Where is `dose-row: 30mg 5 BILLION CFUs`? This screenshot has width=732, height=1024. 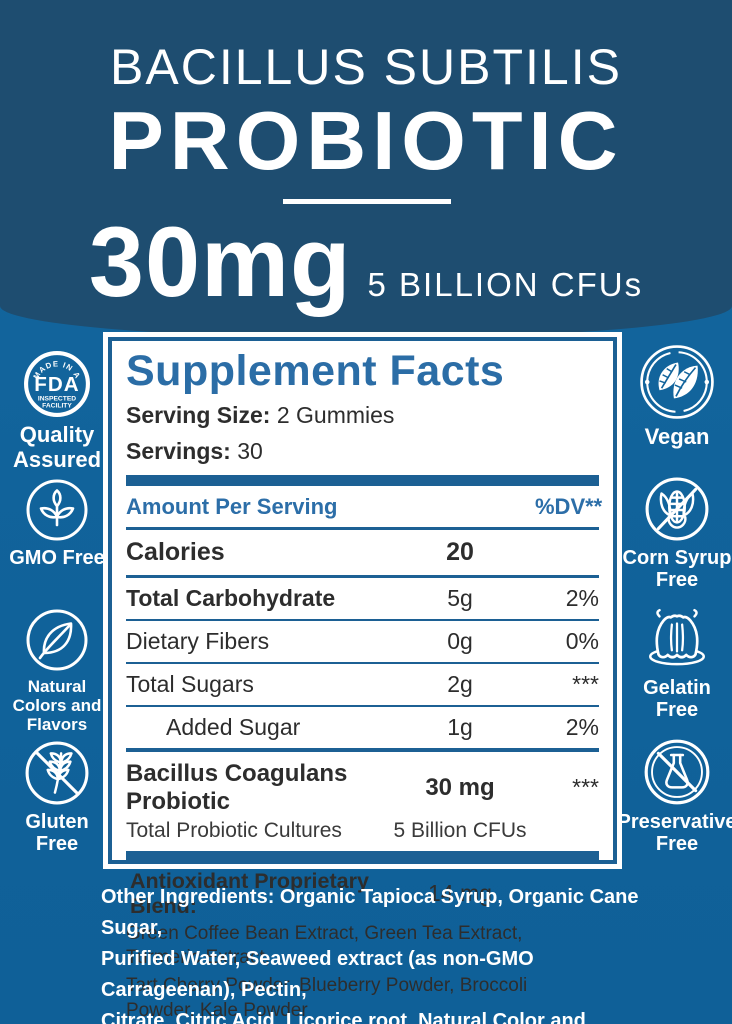
dose-row: 30mg 5 BILLION CFUs is located at coordinates (366, 261).